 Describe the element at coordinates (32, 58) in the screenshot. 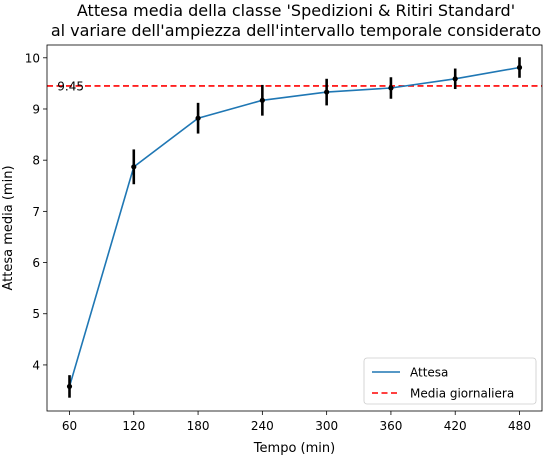

I see `y-tick-label: 10` at that location.